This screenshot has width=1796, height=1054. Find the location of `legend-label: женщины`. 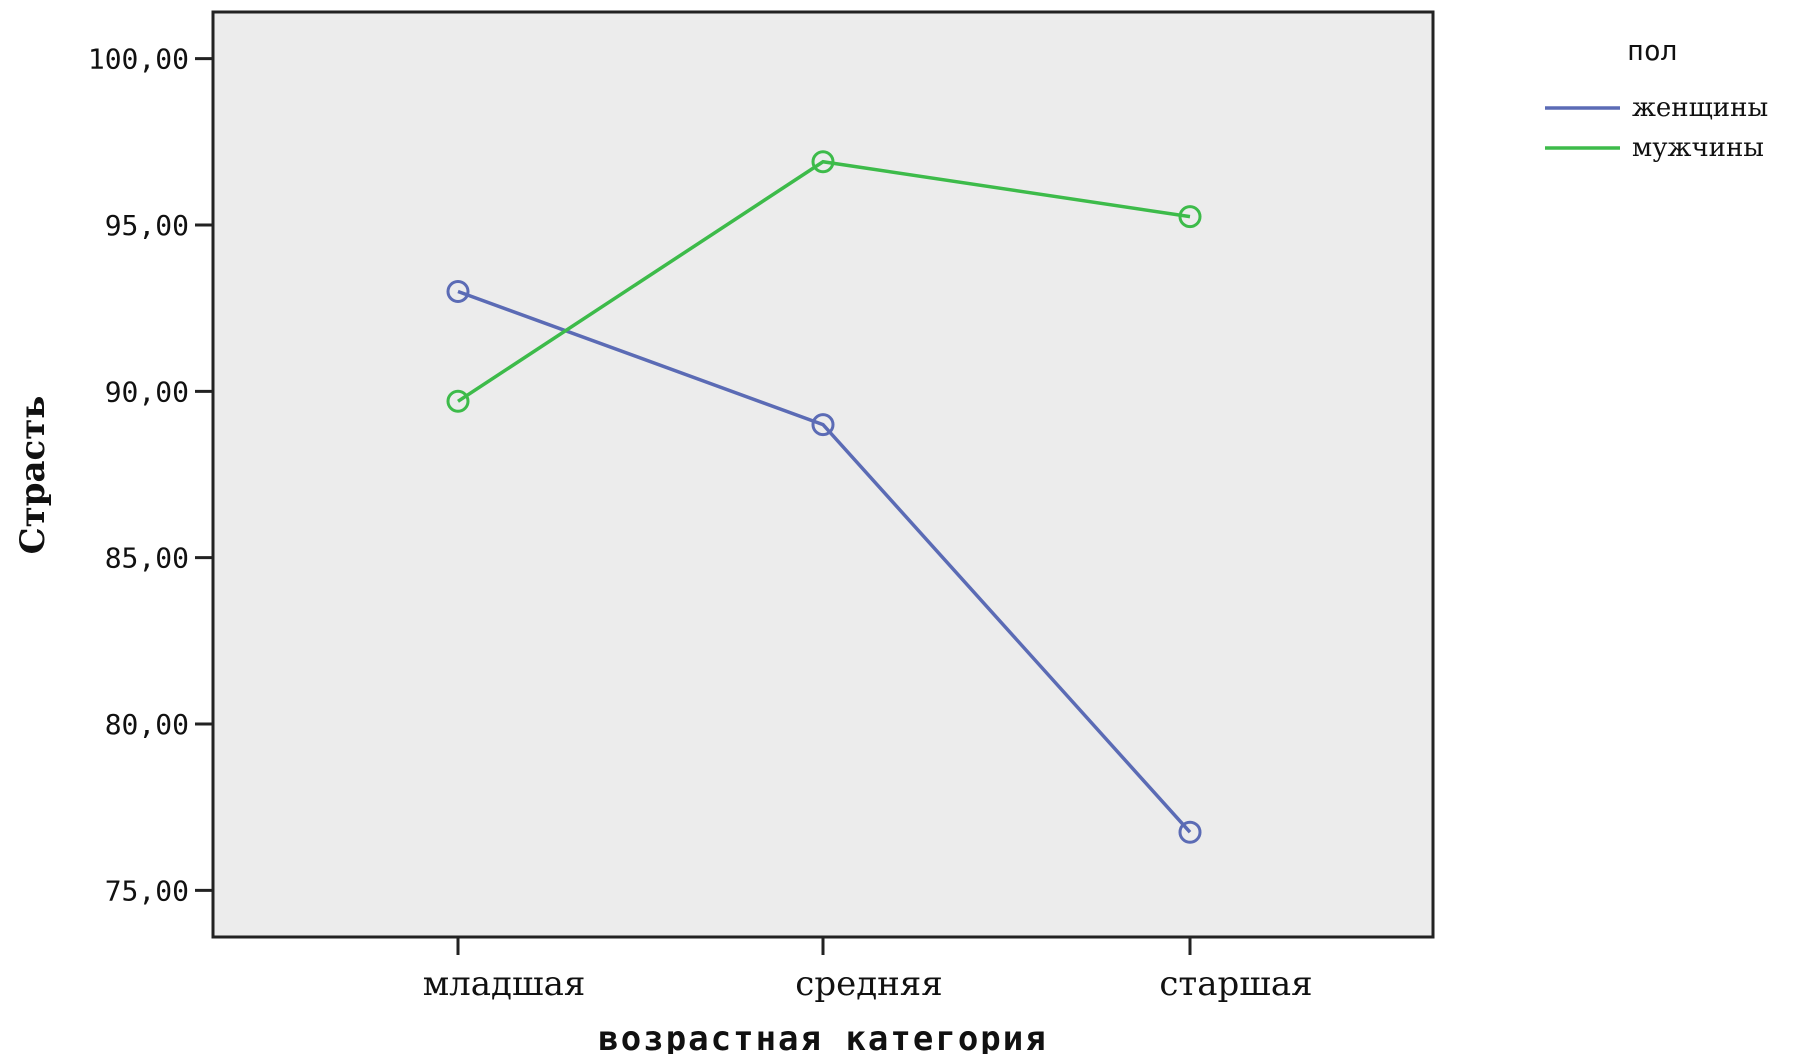

legend-label: женщины is located at coordinates (1700, 108).